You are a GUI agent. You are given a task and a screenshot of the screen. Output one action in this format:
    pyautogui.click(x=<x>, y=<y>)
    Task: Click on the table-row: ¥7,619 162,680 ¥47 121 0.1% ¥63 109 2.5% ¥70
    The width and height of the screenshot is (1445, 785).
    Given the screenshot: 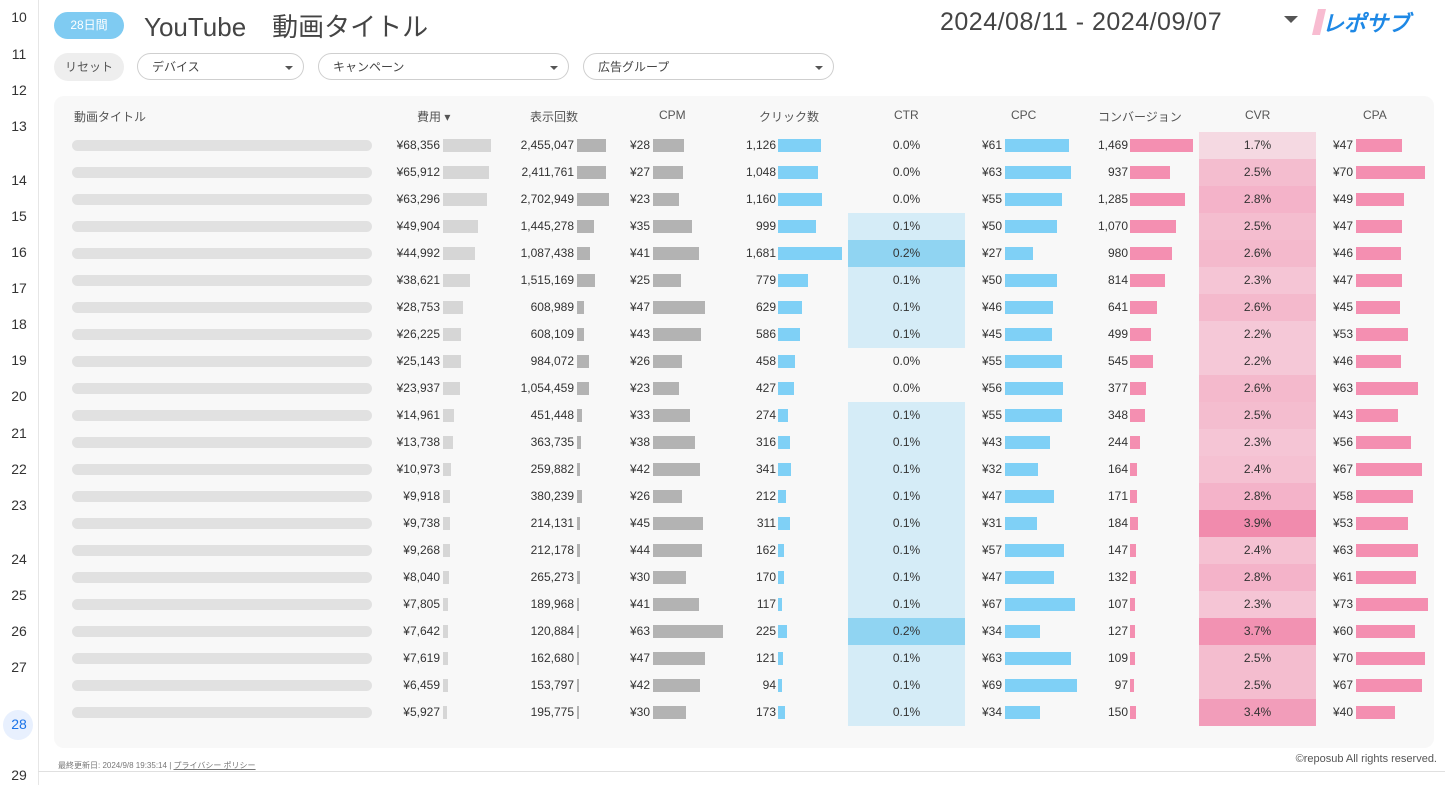 What is the action you would take?
    pyautogui.click(x=744, y=658)
    